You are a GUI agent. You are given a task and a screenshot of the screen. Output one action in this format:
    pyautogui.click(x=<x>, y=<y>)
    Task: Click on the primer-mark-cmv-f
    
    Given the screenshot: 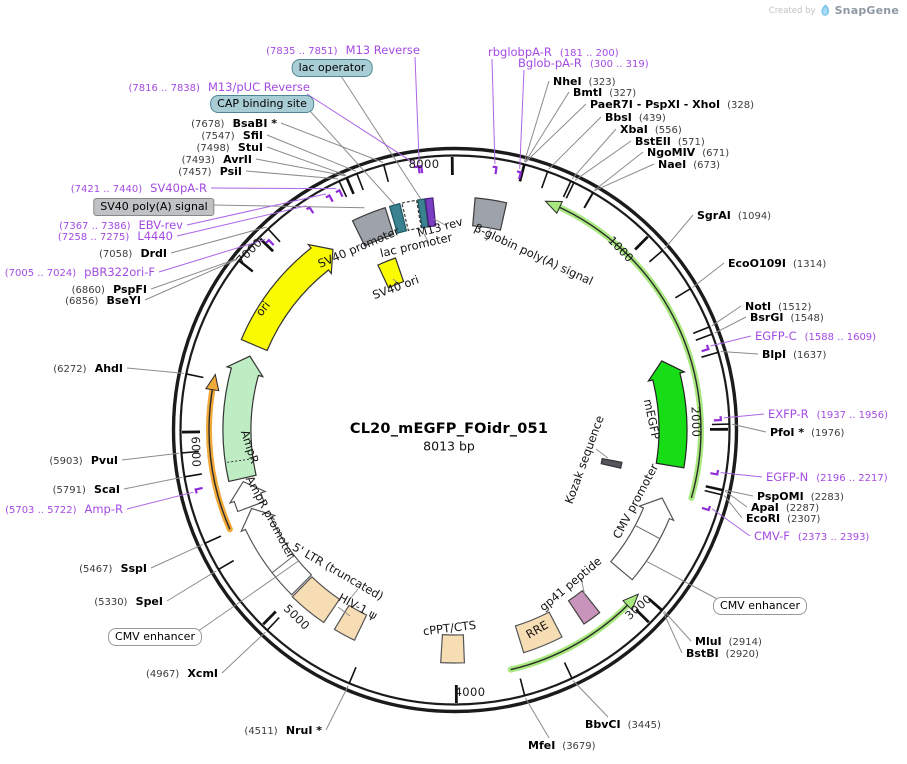 What is the action you would take?
    pyautogui.click(x=706, y=508)
    